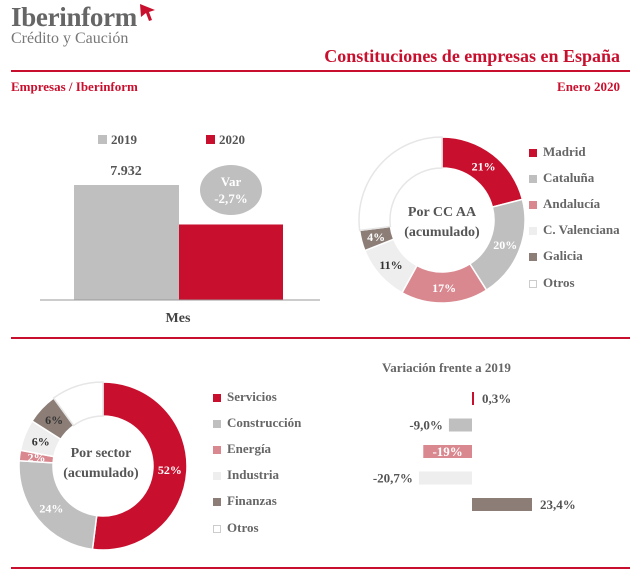 This screenshot has height=581, width=642. Describe the element at coordinates (442, 232) in the screenshot. I see `regions-center-label-2: (acumulado)` at that location.